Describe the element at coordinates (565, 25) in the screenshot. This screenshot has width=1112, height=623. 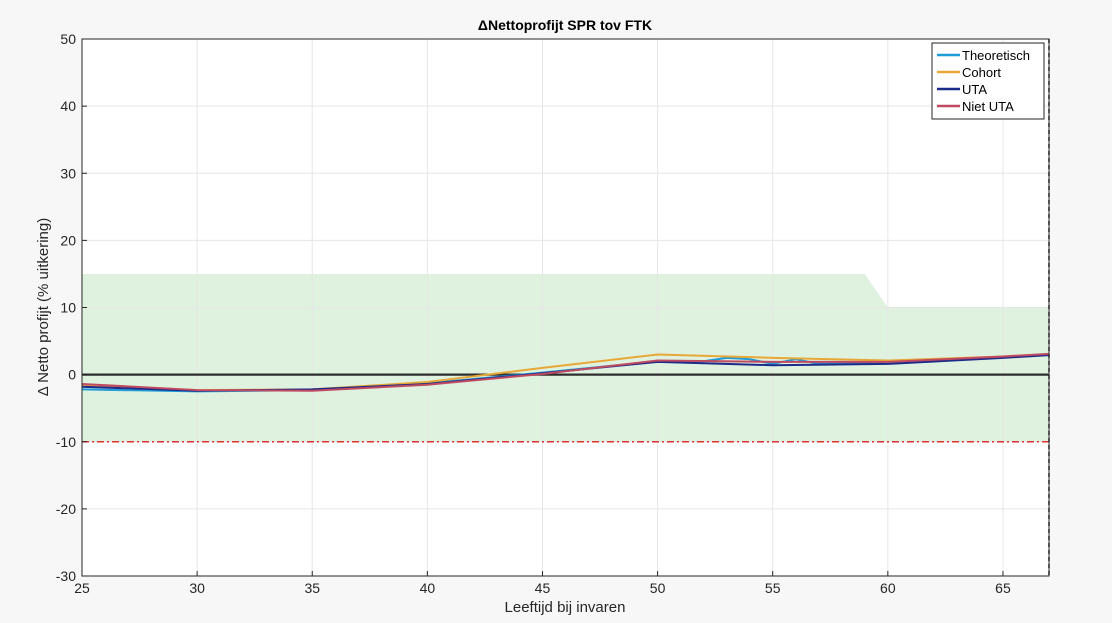
I see `chart-title: ΔNettoprofijt SPR tov FTK` at that location.